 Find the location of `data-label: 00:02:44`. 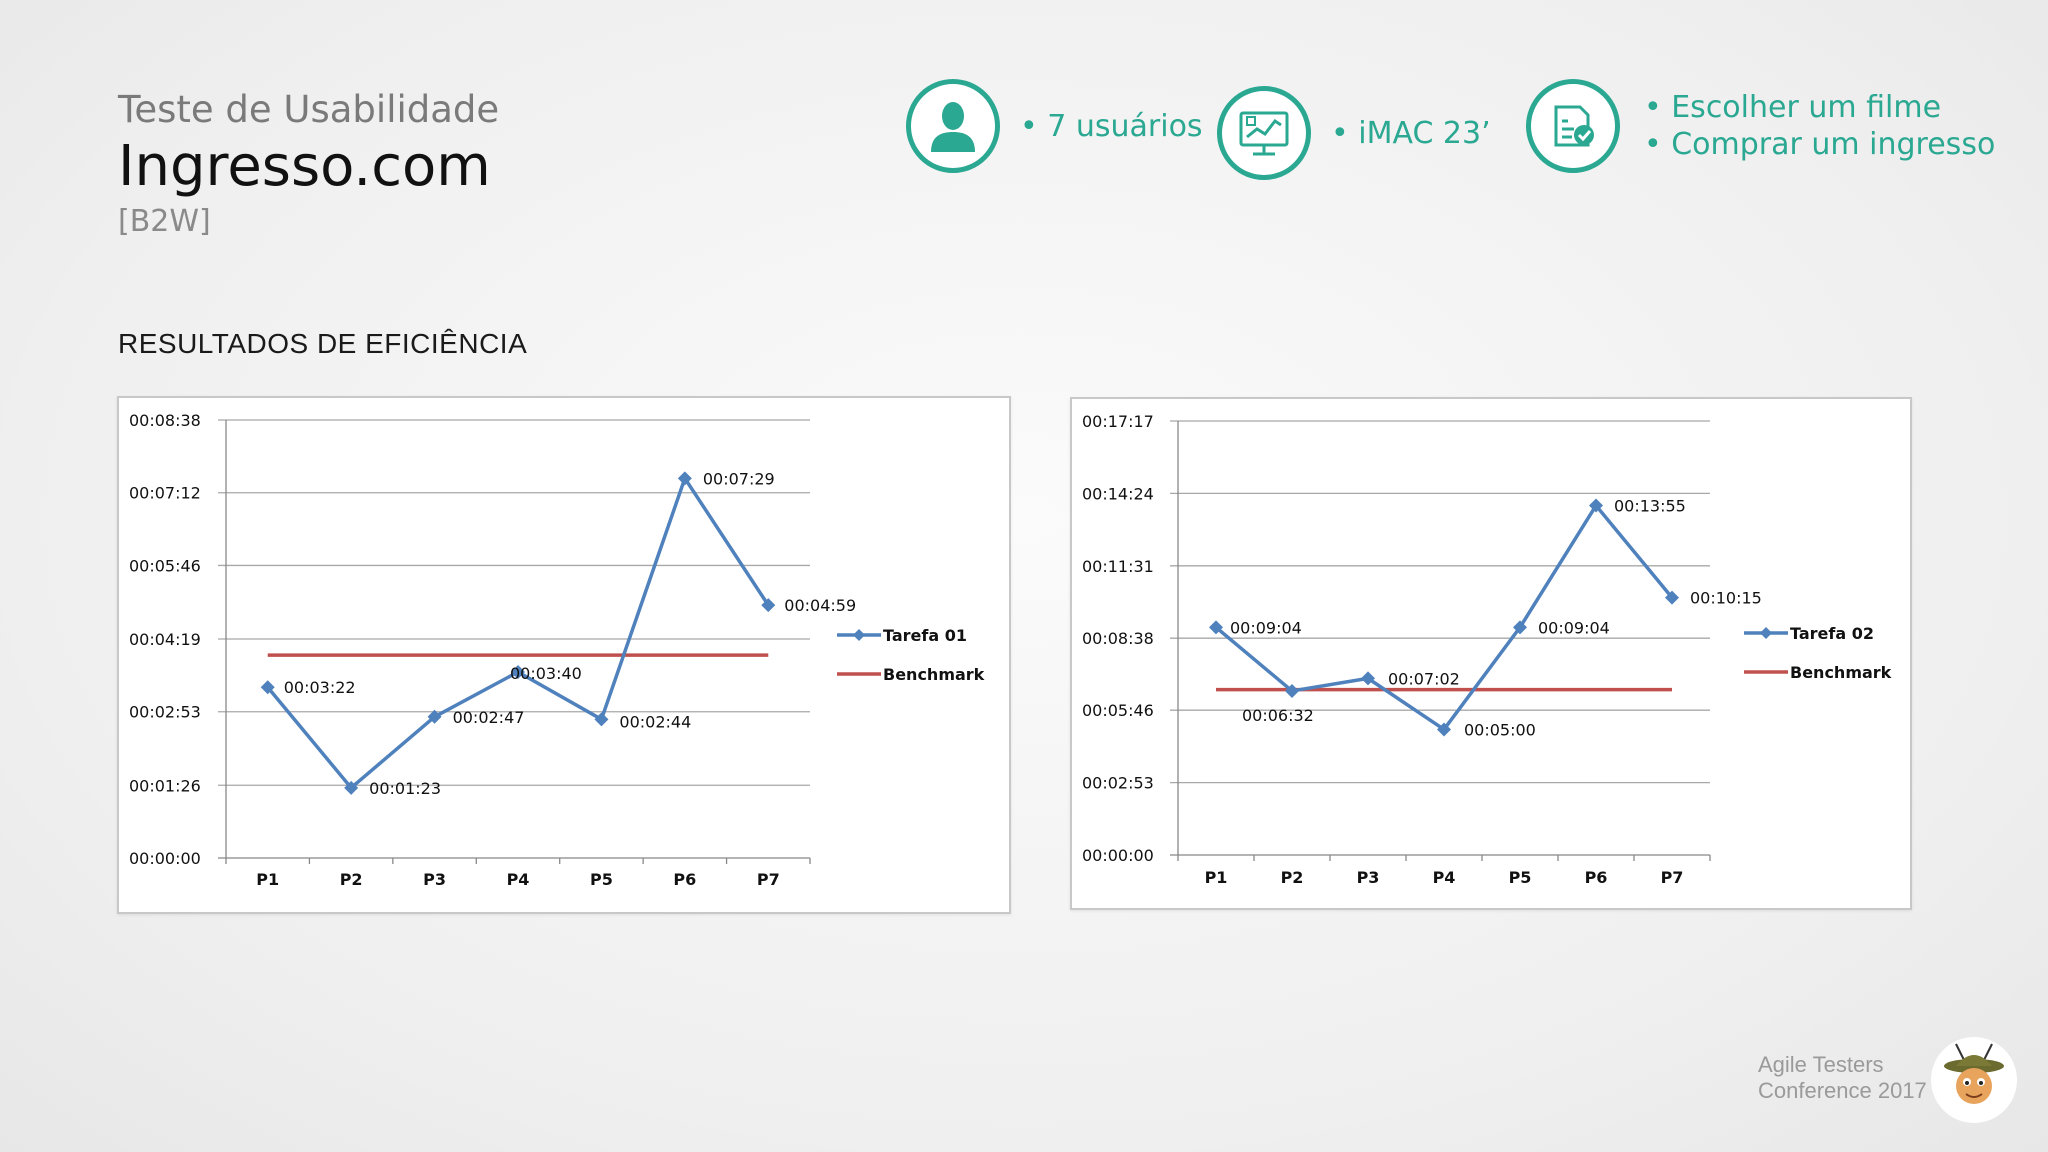

data-label: 00:02:44 is located at coordinates (655, 721).